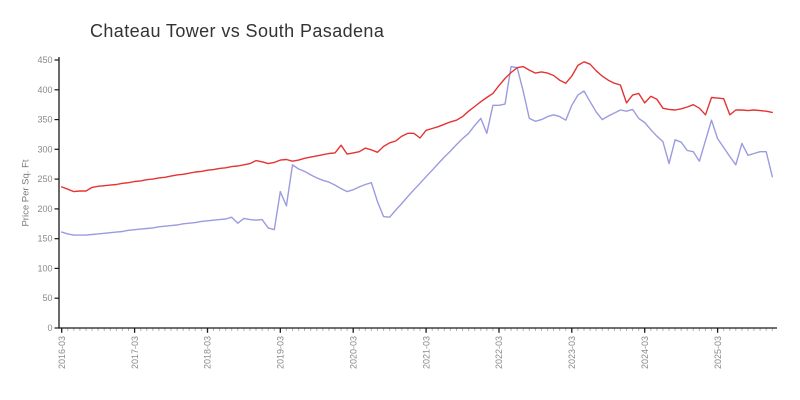 This screenshot has height=400, width=800. What do you see at coordinates (44, 268) in the screenshot?
I see `y-tick-label: 100` at bounding box center [44, 268].